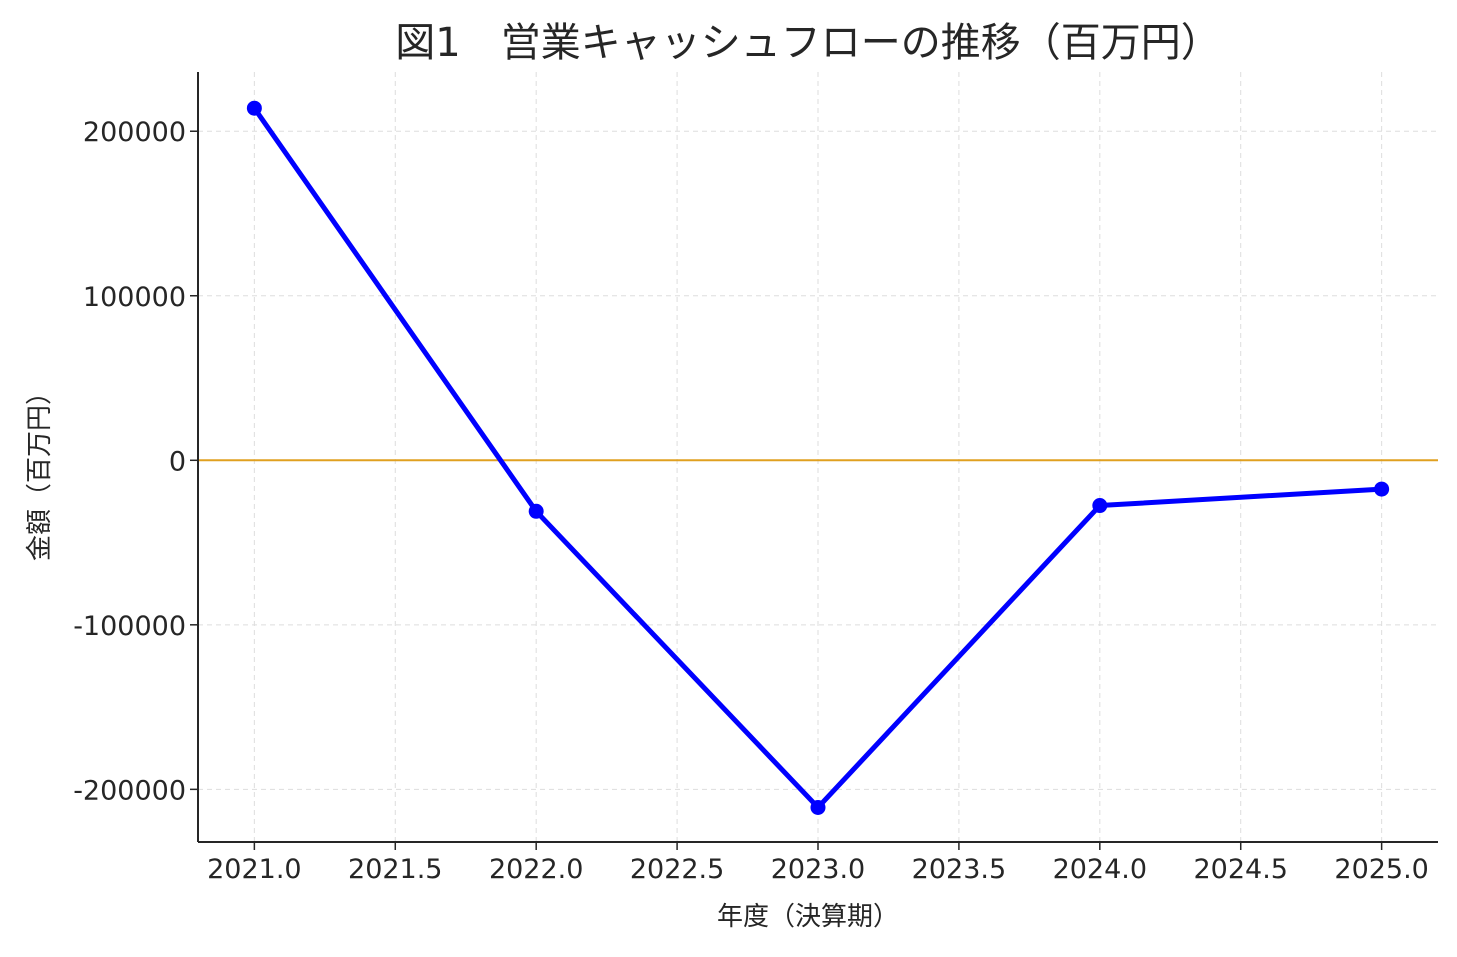  What do you see at coordinates (818, 869) in the screenshot?
I see `x-tick-label: 2023.0` at bounding box center [818, 869].